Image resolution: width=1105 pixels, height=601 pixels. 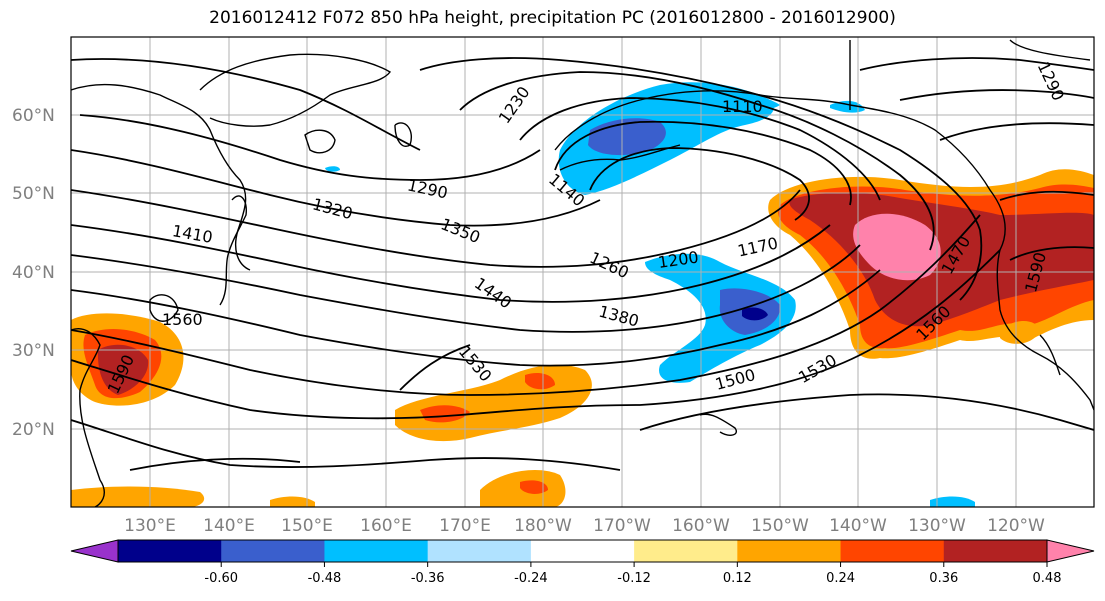 I want to click on lon-label: 160°W, so click(x=701, y=526).